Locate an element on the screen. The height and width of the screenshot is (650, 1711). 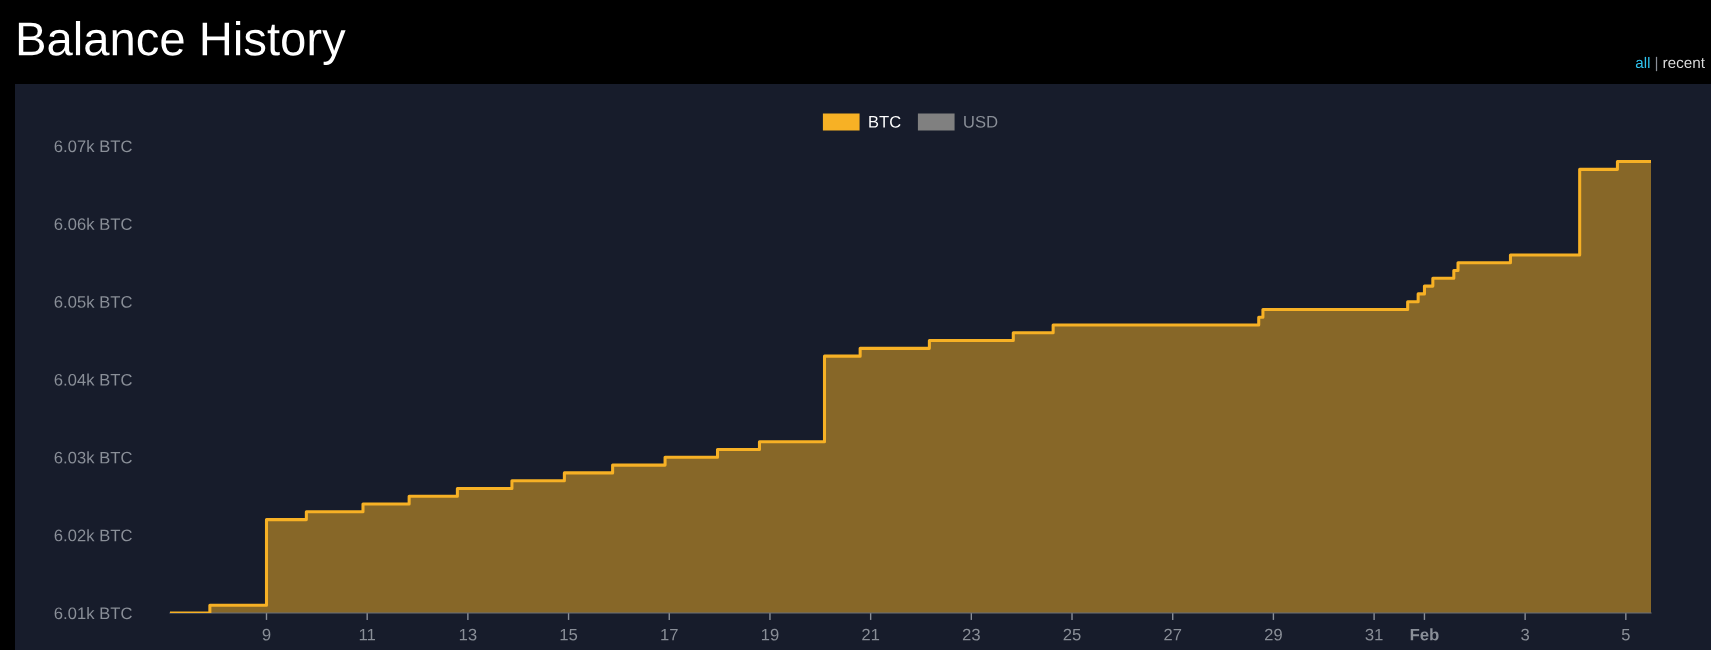
x-tick-label: 11 is located at coordinates (367, 634).